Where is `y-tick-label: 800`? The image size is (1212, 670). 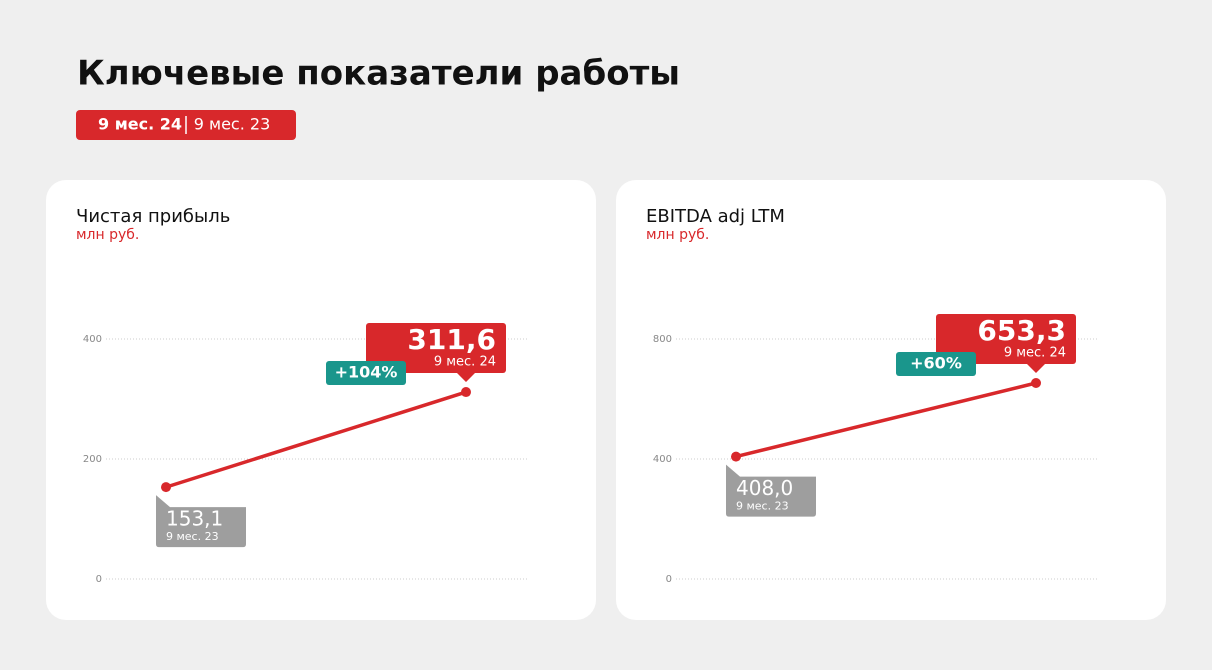
y-tick-label: 800 is located at coordinates (662, 339).